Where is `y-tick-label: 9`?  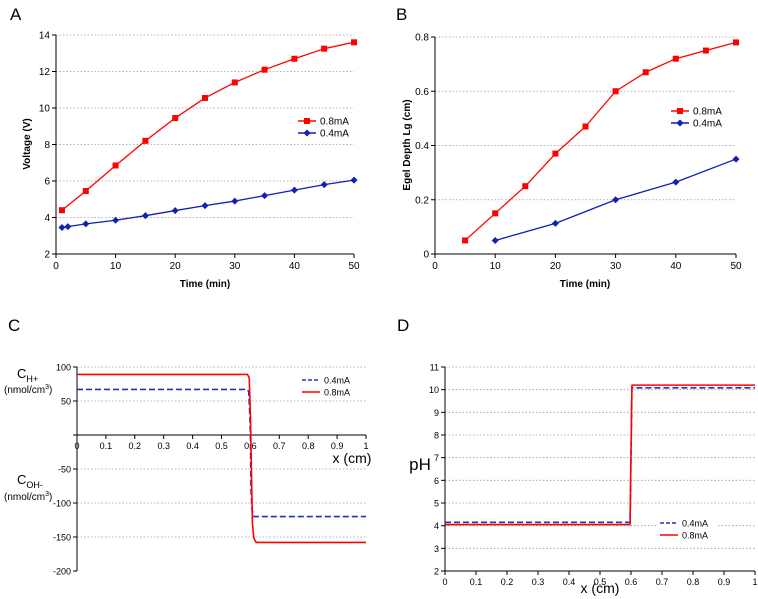
y-tick-label: 9 is located at coordinates (436, 413).